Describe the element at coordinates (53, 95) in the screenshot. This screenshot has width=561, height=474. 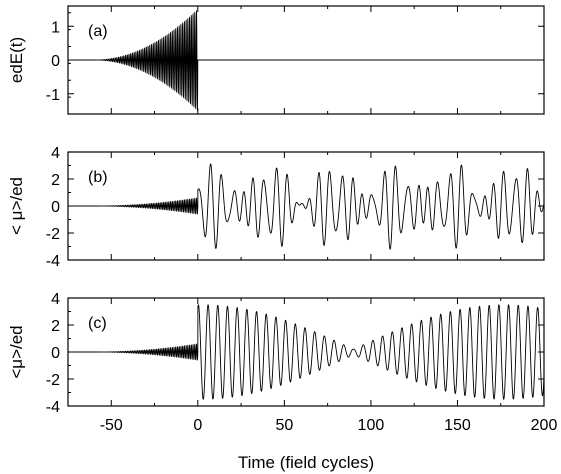
I see `y-tick-label: -1` at that location.